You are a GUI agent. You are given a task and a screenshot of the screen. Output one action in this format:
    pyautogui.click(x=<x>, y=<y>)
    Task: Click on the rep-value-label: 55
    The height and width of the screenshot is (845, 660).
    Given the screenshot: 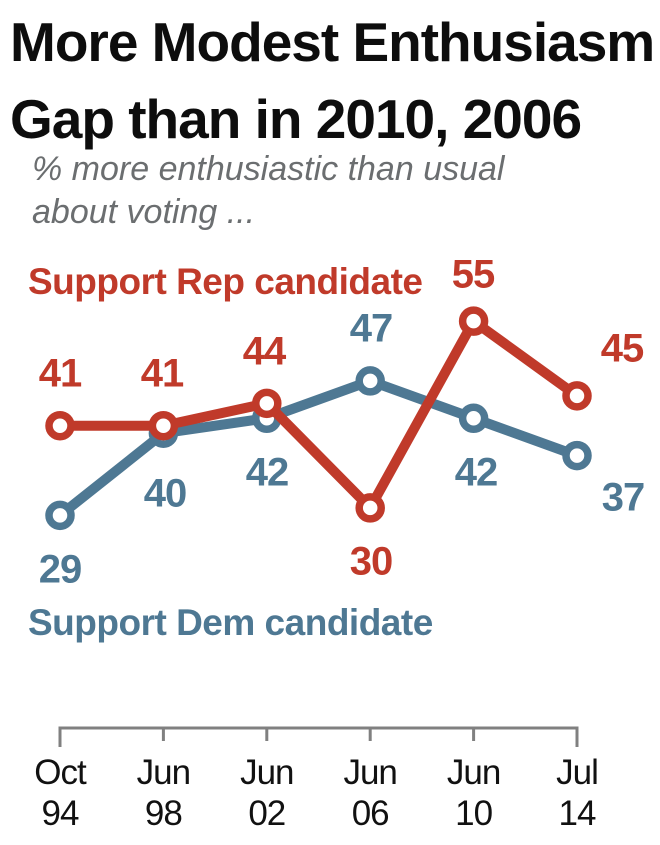 What is the action you would take?
    pyautogui.click(x=473, y=274)
    